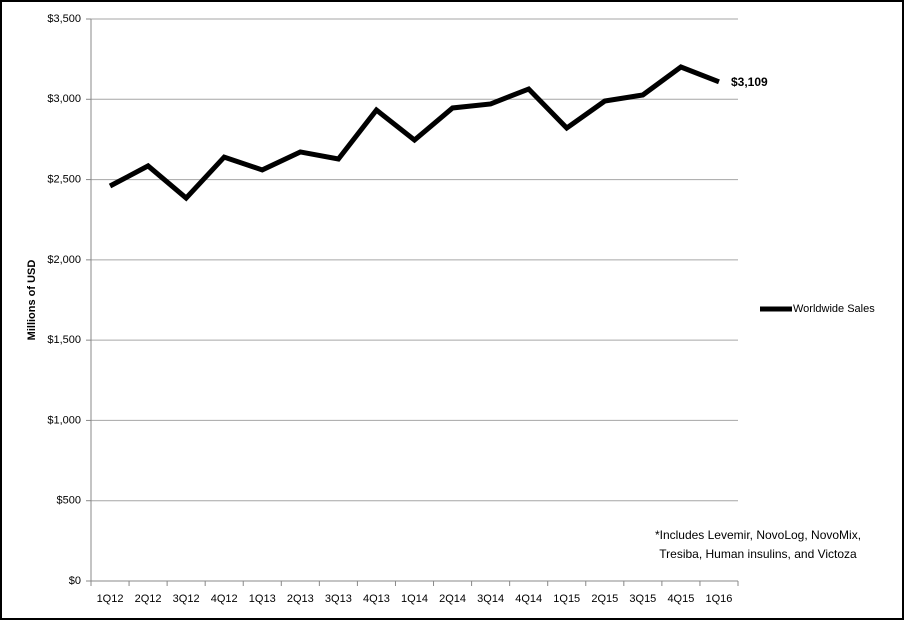  What do you see at coordinates (186, 599) in the screenshot?
I see `x-tick-label: 3Q12` at bounding box center [186, 599].